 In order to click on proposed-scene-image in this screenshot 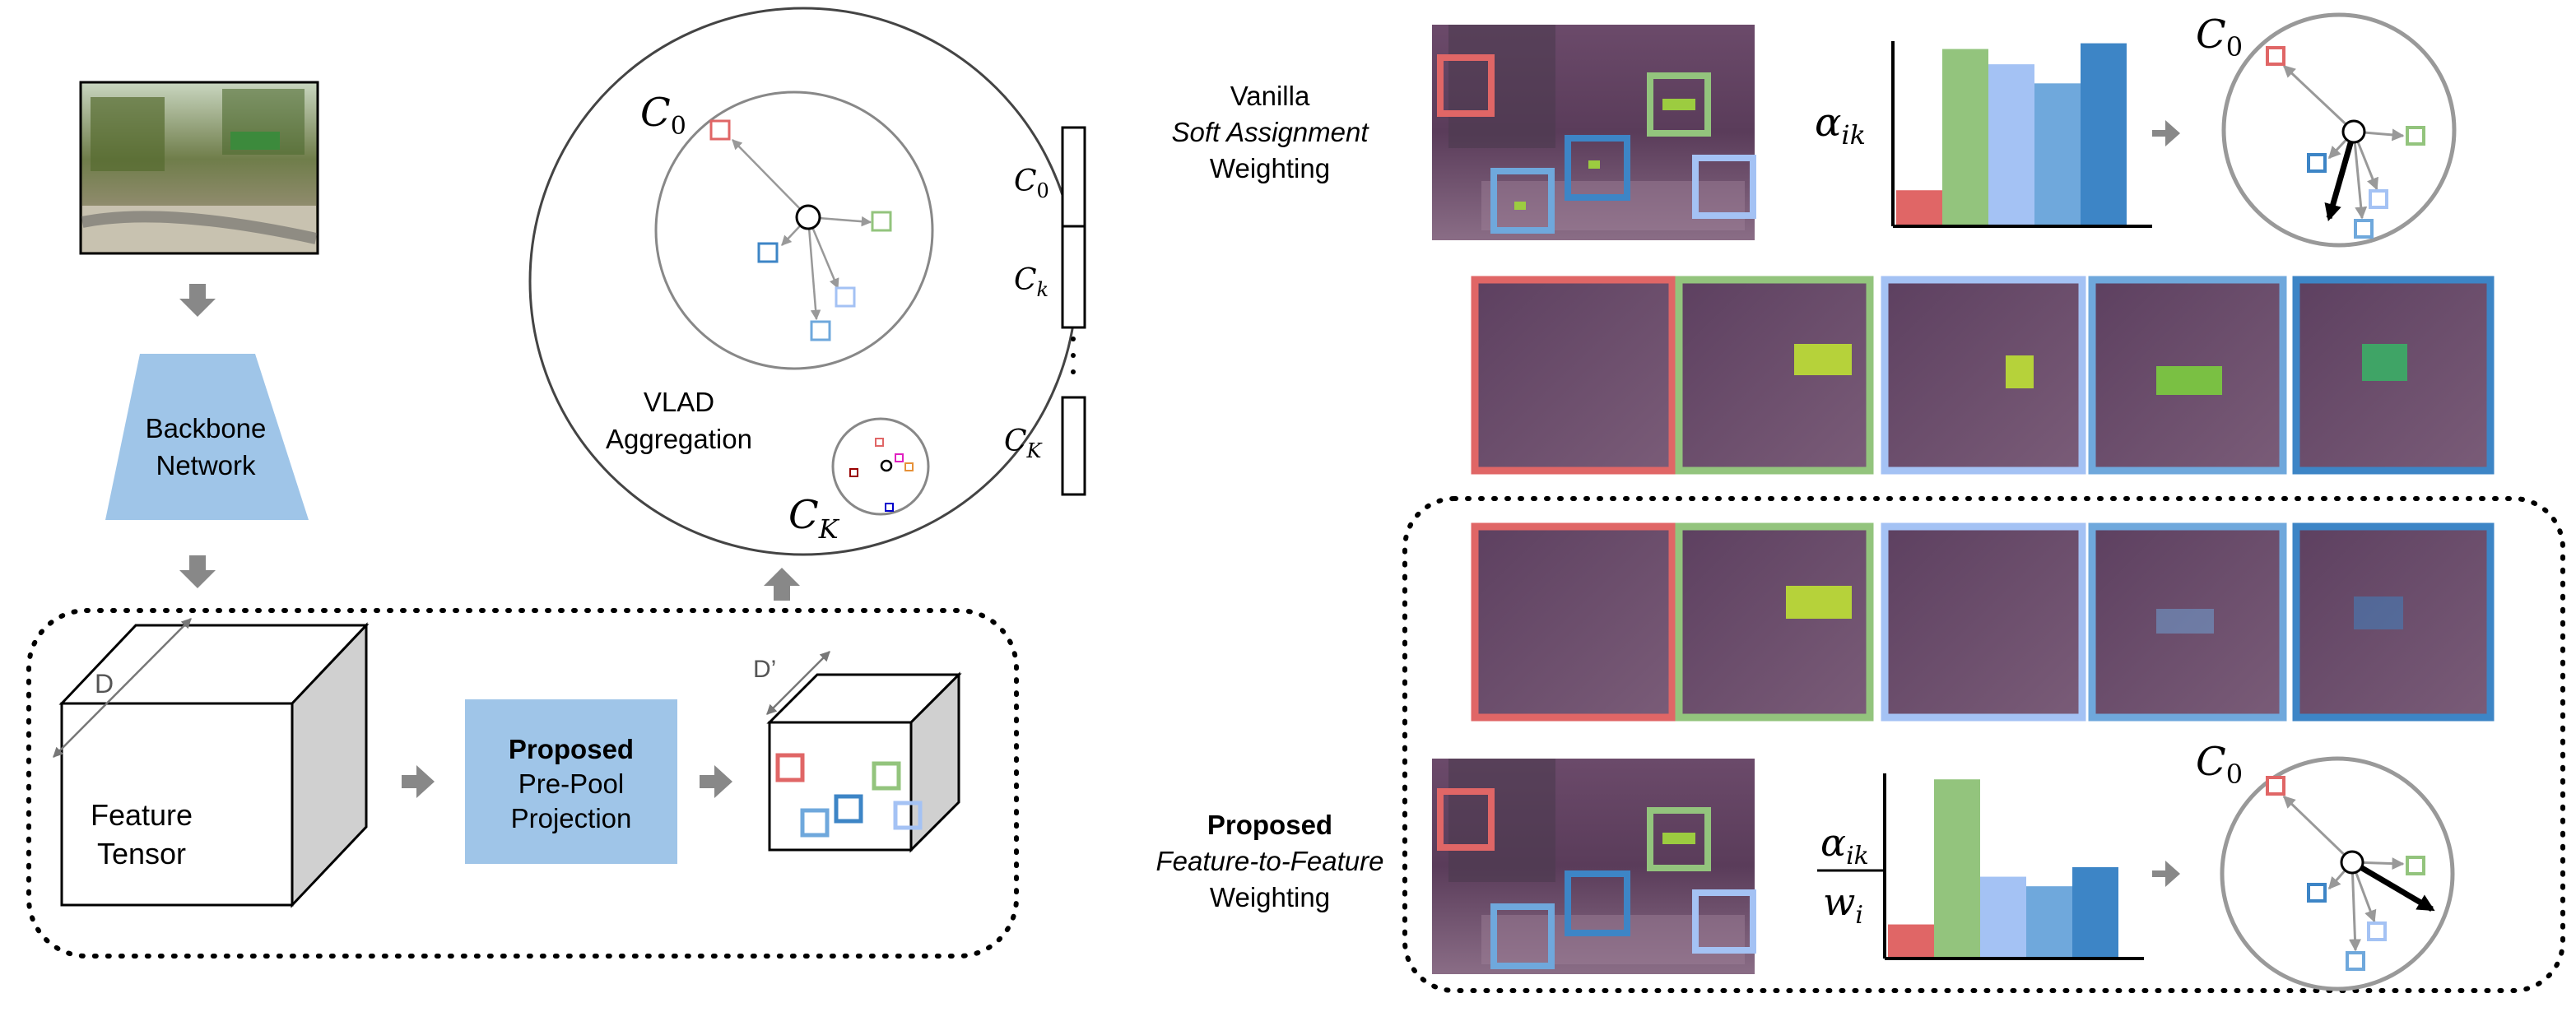, I will do `click(1594, 866)`.